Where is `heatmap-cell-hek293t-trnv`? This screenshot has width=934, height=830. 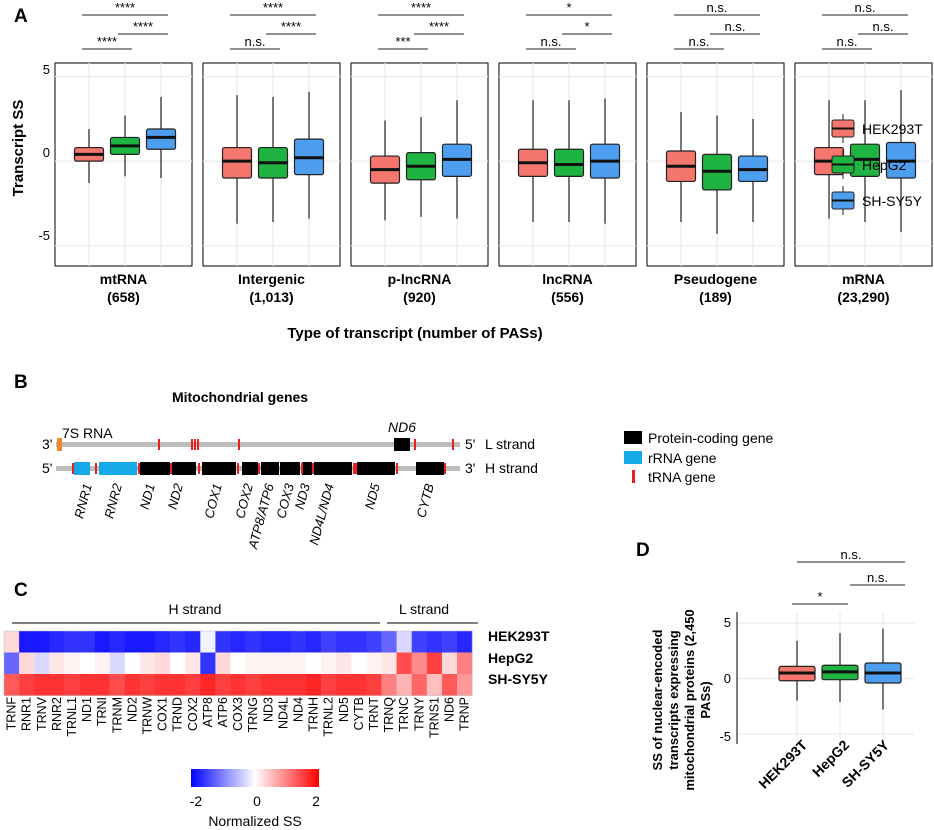
heatmap-cell-hek293t-trnv is located at coordinates (42, 642).